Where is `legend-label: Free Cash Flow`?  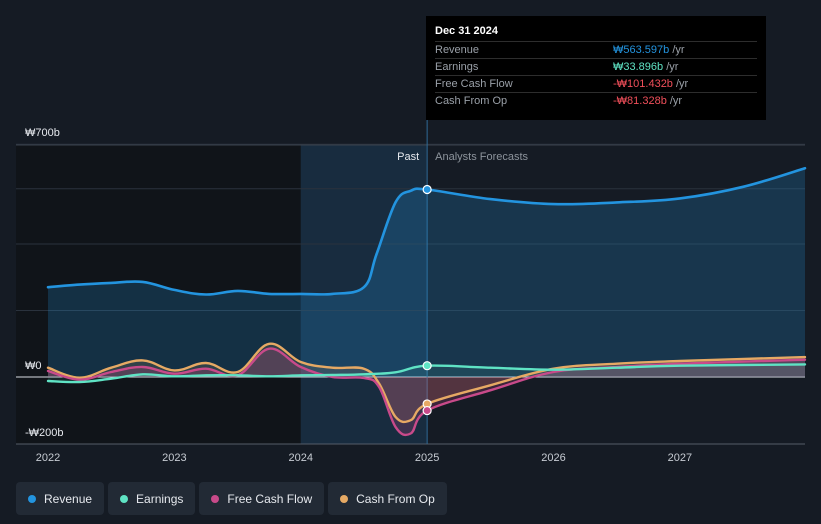
legend-label: Free Cash Flow is located at coordinates (270, 498).